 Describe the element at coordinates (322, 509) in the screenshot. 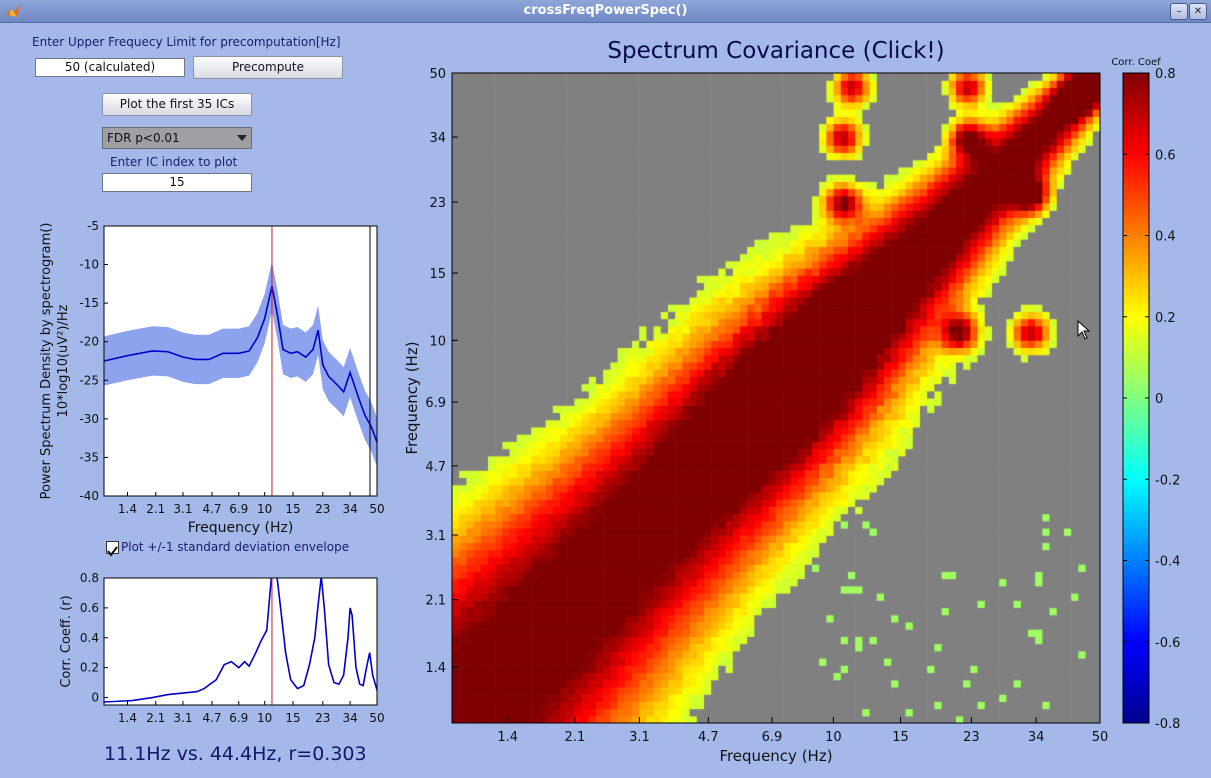

I see `psd-x-tick-label: 23` at that location.